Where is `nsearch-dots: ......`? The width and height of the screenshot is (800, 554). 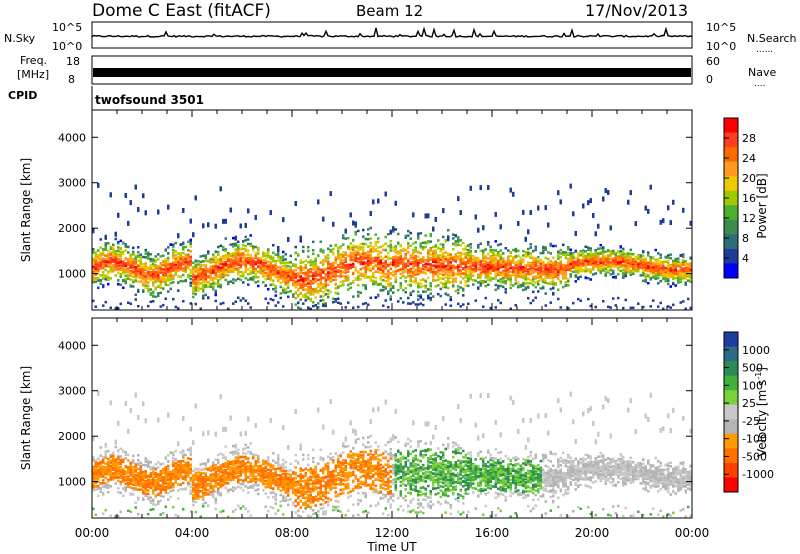
nsearch-dots: ...... is located at coordinates (764, 50).